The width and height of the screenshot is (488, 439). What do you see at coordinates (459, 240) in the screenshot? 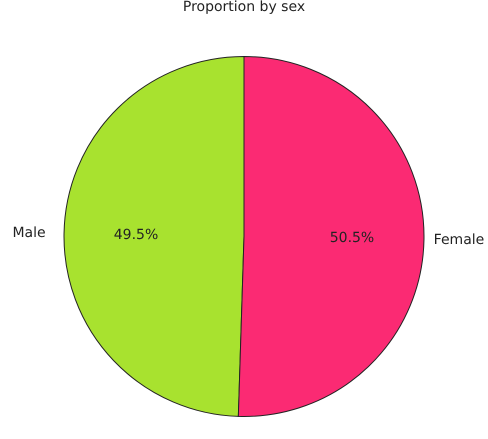
I see `slice-label: Female` at bounding box center [459, 240].